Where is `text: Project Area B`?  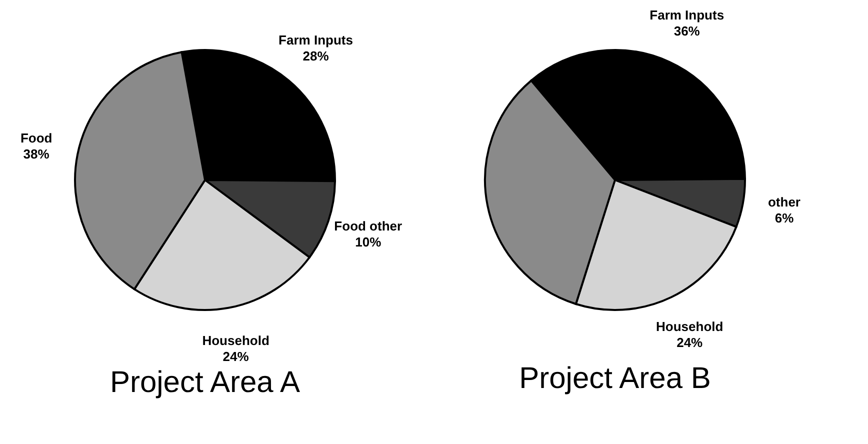 text: Project Area B is located at coordinates (615, 378).